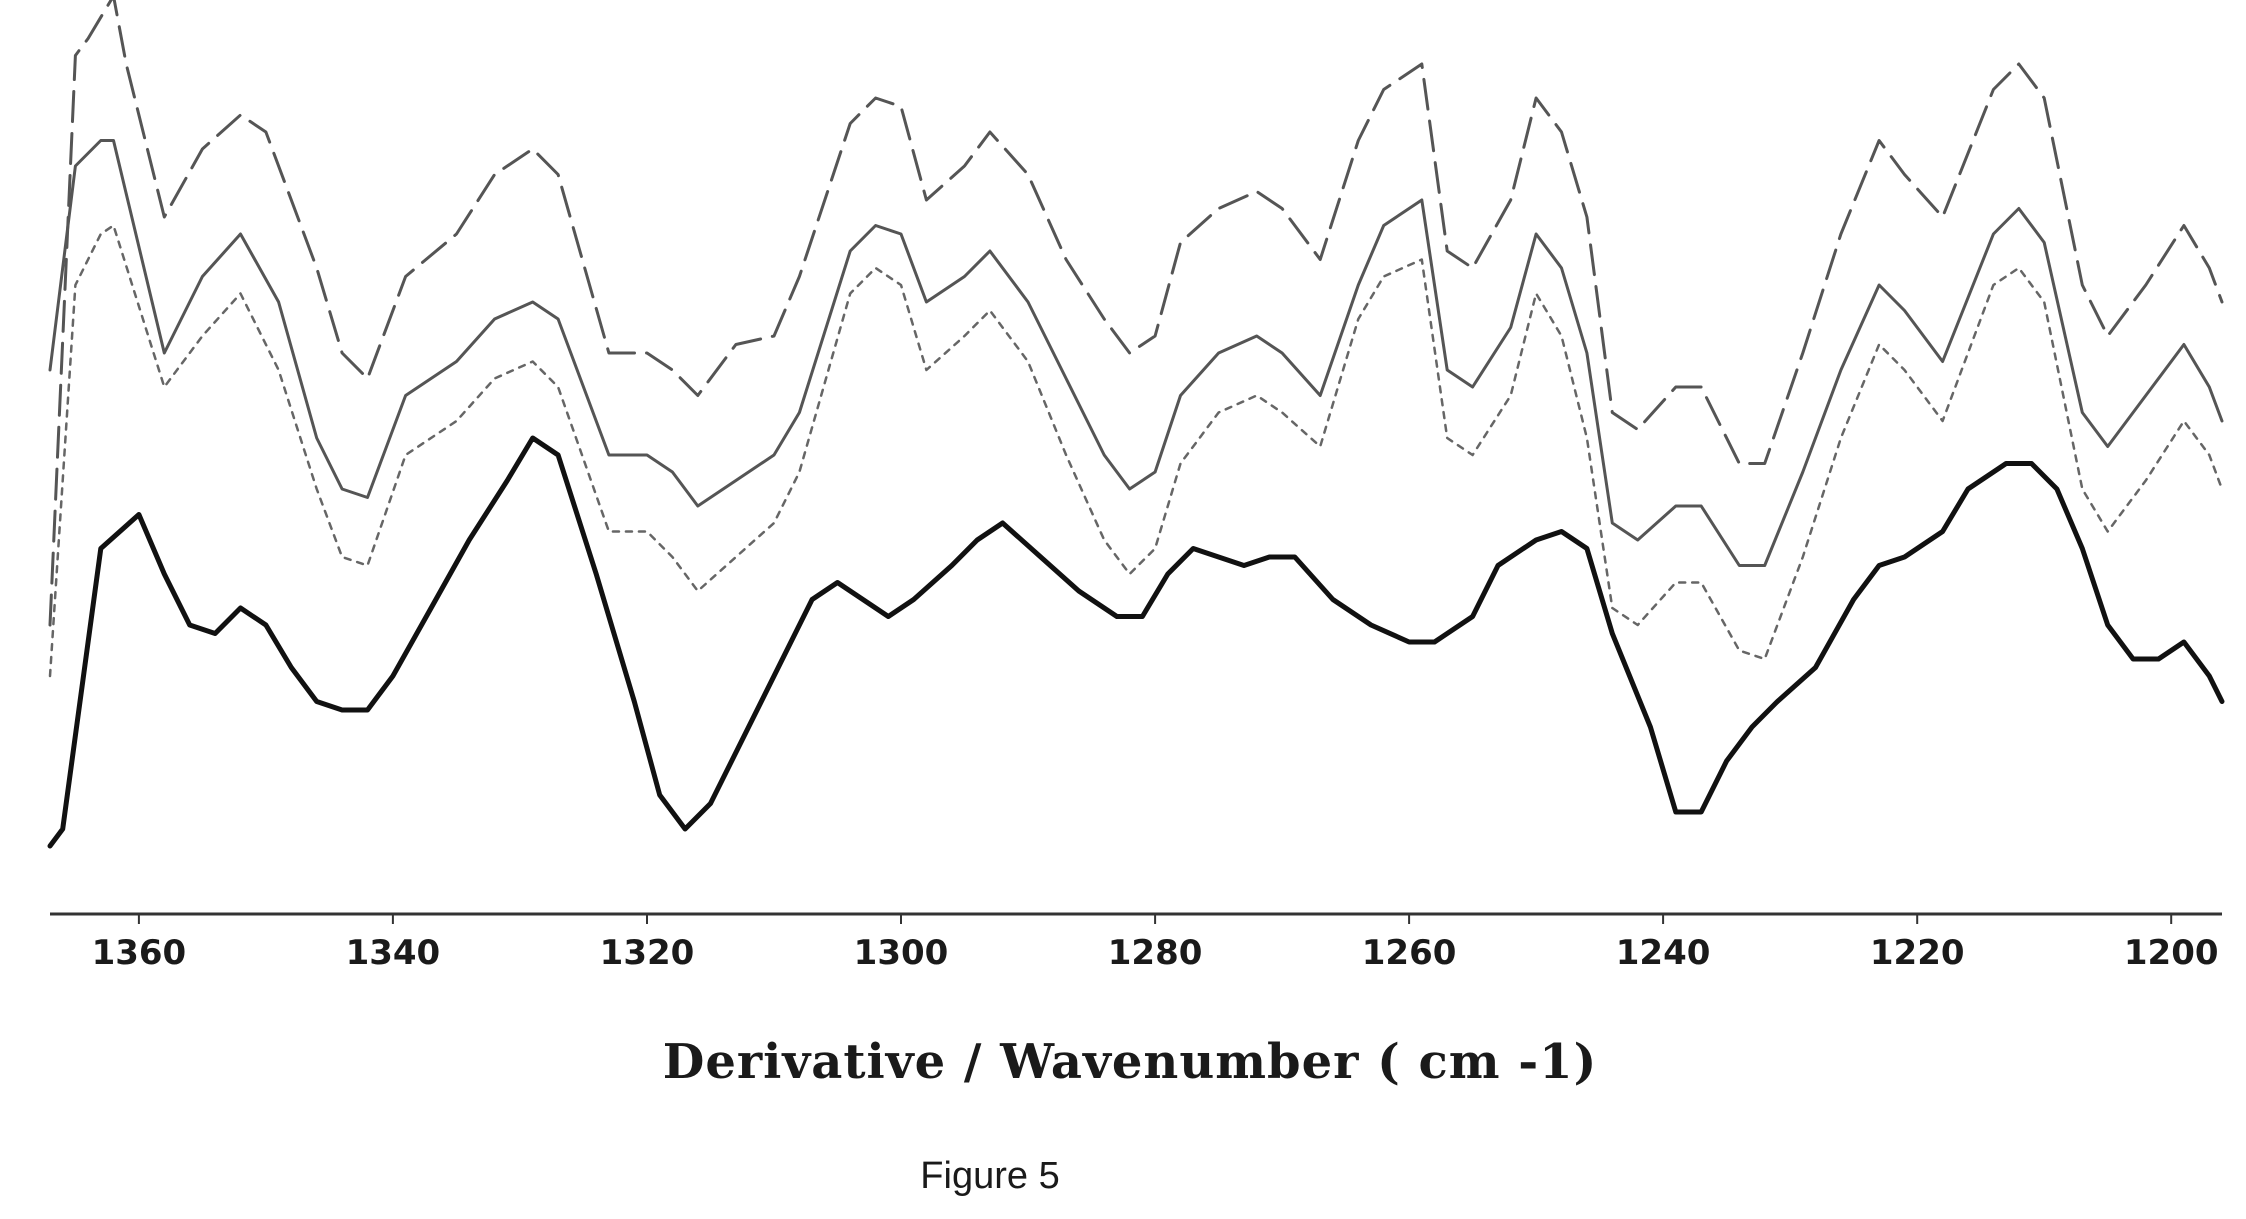 Image resolution: width=2246 pixels, height=1219 pixels. I want to click on x-tick-label-1300: 1300, so click(901, 953).